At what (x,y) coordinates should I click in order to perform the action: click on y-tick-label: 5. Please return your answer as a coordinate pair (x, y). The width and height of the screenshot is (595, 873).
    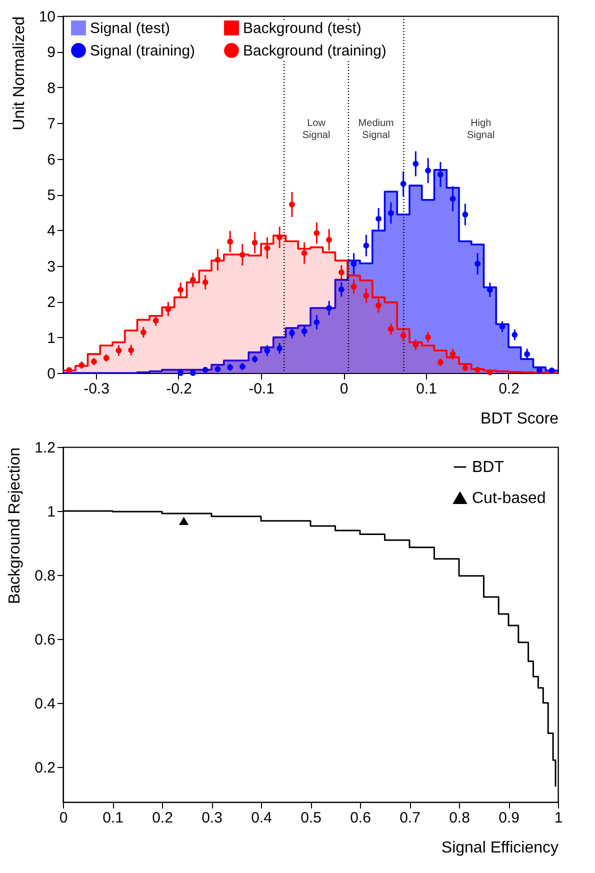
    Looking at the image, I should click on (51, 195).